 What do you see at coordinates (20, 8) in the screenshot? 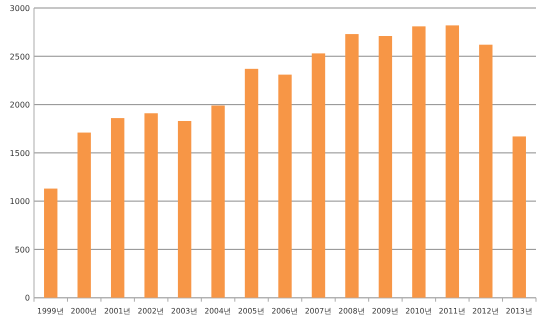
I see `y-tick-label: 3000` at bounding box center [20, 8].